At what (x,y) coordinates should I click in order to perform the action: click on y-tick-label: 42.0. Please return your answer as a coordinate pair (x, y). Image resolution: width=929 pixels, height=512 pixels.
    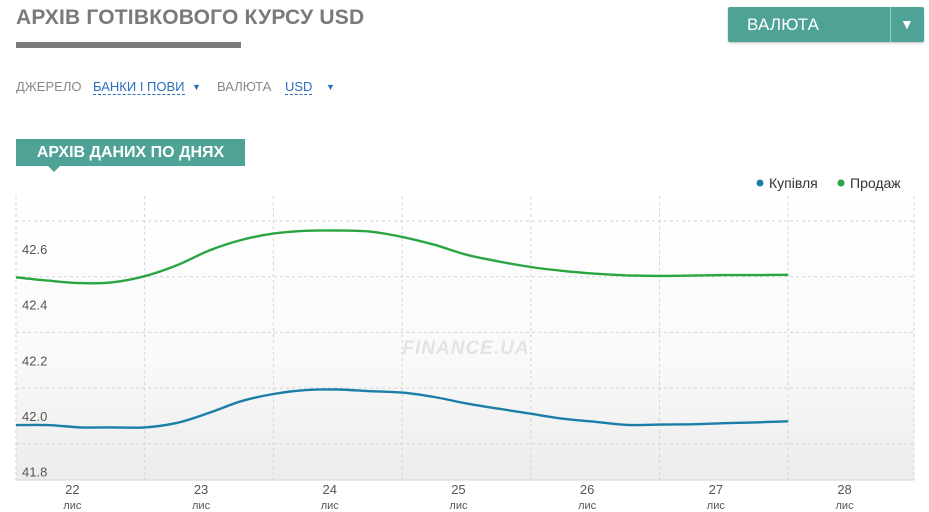
    Looking at the image, I should click on (34, 416).